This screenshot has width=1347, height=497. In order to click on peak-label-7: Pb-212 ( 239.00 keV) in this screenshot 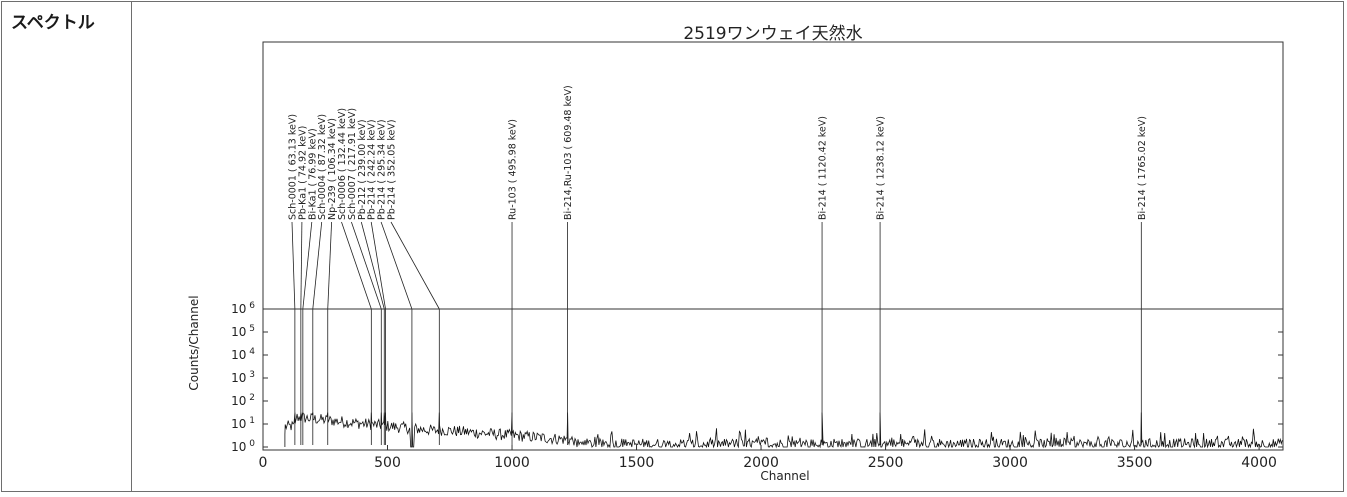, I will do `click(362, 169)`.